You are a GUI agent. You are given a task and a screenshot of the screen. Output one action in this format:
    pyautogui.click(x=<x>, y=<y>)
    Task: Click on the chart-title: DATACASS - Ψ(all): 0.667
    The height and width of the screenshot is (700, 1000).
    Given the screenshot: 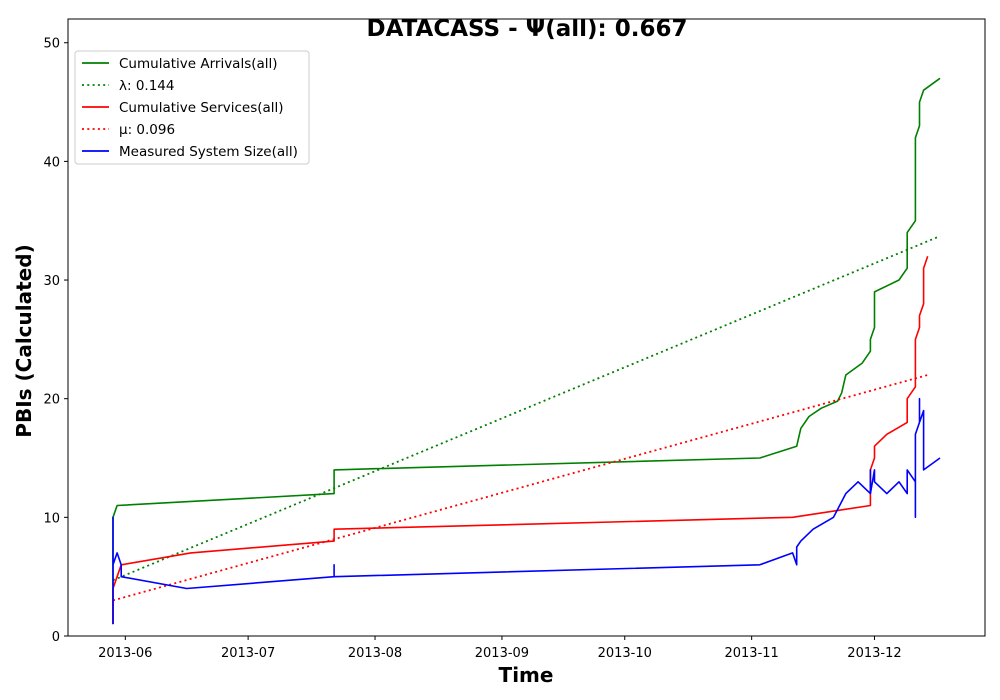 What is the action you would take?
    pyautogui.click(x=527, y=29)
    